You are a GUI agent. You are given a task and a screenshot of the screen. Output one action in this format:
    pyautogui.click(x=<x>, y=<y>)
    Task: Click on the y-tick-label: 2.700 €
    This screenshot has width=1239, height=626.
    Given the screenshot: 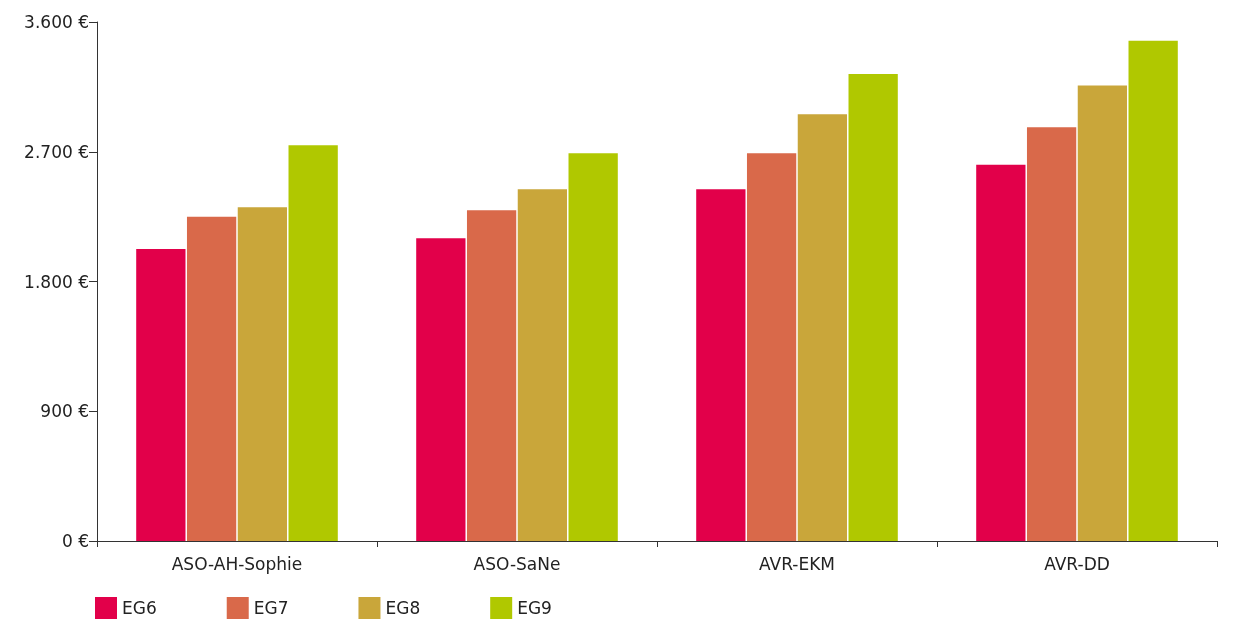 What is the action you would take?
    pyautogui.click(x=56, y=151)
    